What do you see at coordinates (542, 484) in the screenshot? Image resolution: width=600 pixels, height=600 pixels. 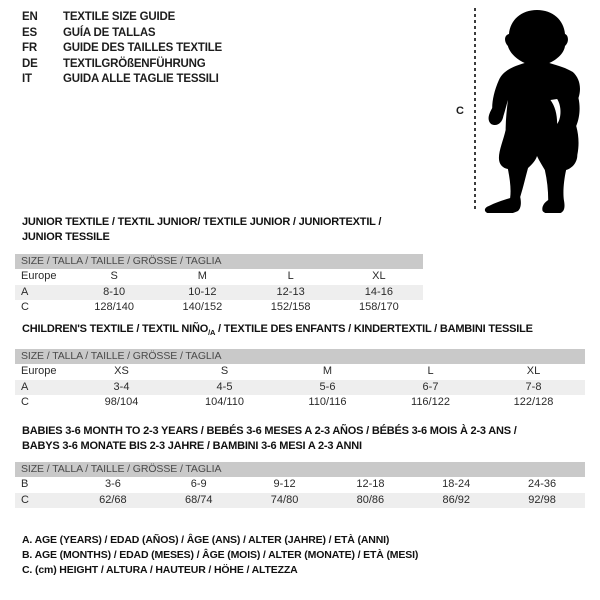 I see `table-cell: 24-36` at bounding box center [542, 484].